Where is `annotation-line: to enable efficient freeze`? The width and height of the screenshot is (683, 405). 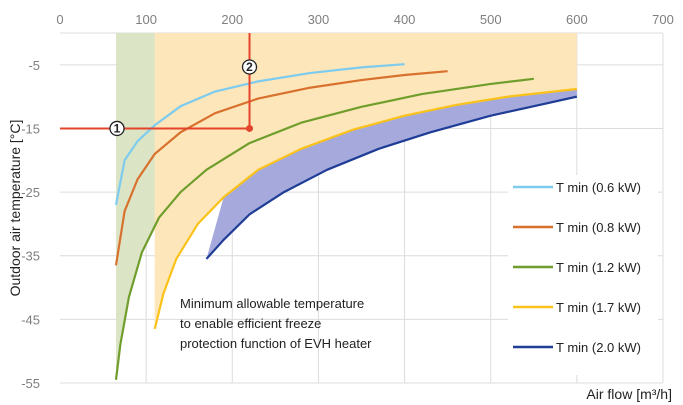
annotation-line: to enable efficient freeze is located at coordinates (250, 323).